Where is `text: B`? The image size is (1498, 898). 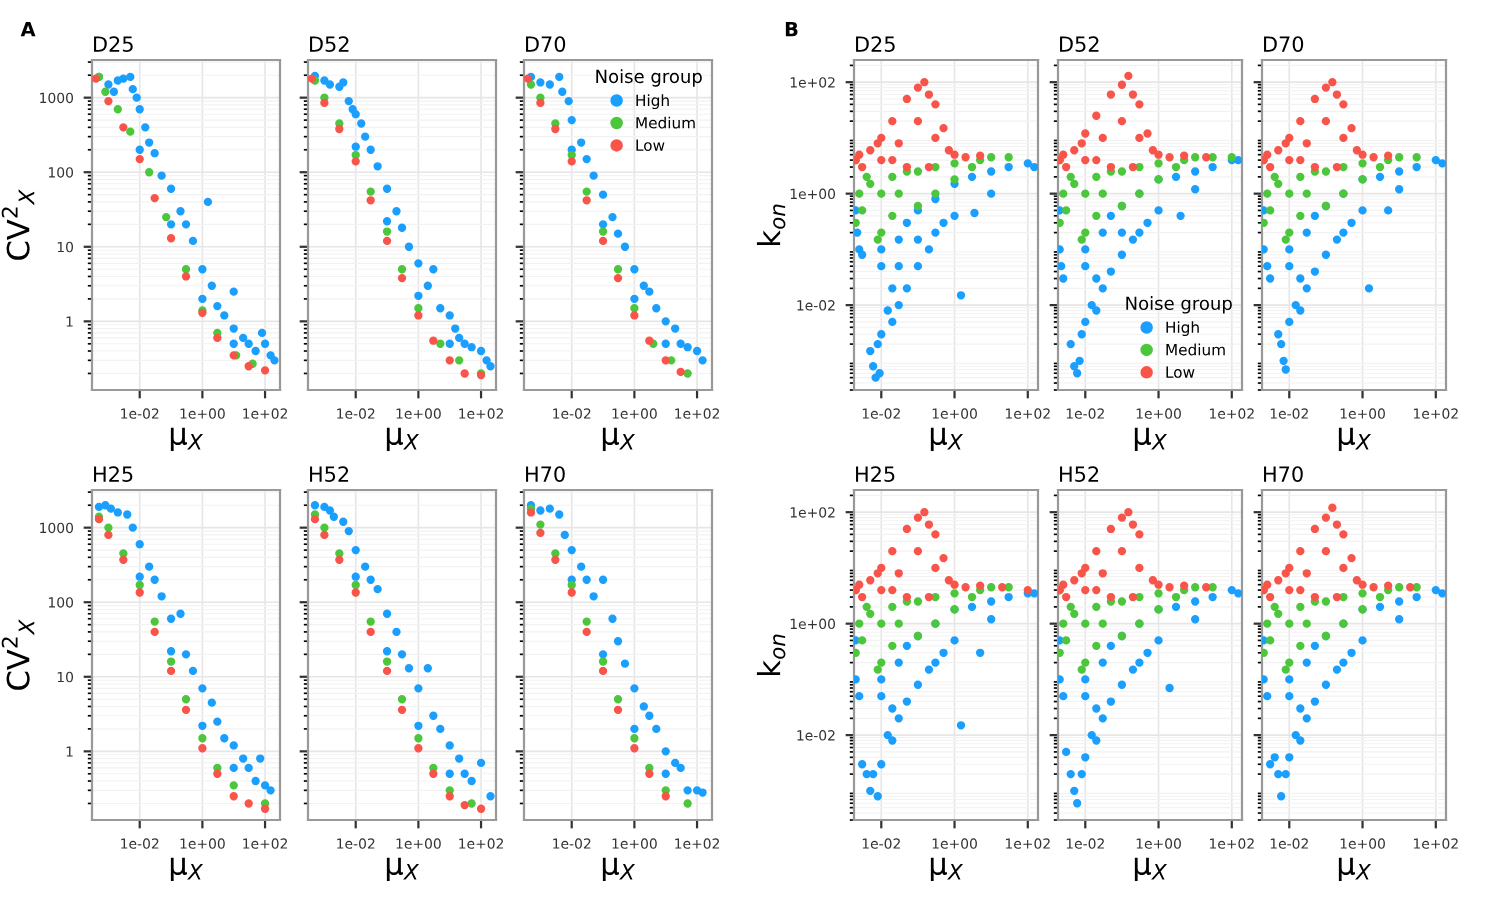 text: B is located at coordinates (791, 29).